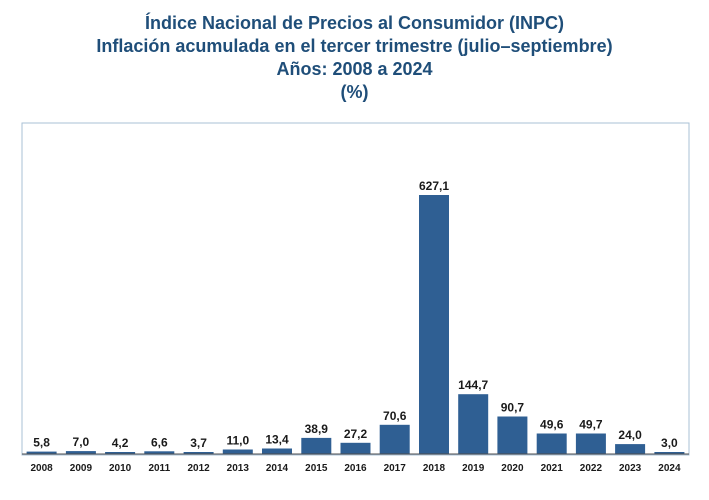 This screenshot has height=500, width=709. What do you see at coordinates (669, 453) in the screenshot?
I see `bar-2024` at bounding box center [669, 453].